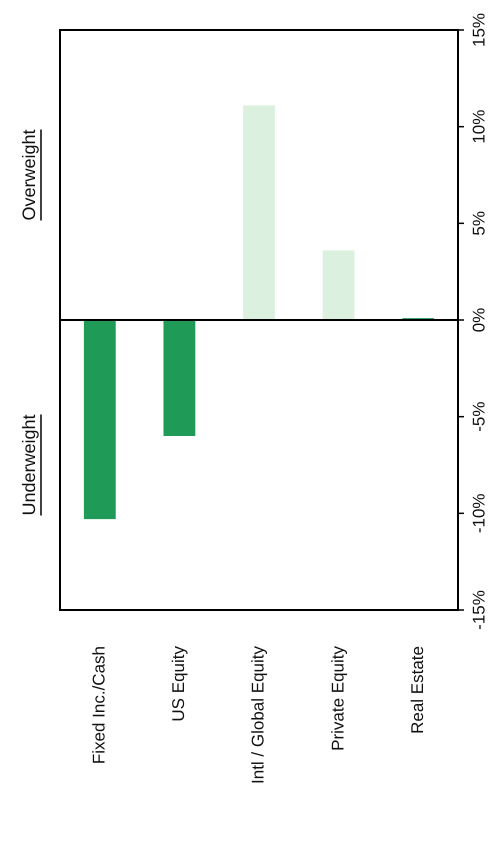 The height and width of the screenshot is (842, 500). I want to click on text: Underweight, so click(28, 465).